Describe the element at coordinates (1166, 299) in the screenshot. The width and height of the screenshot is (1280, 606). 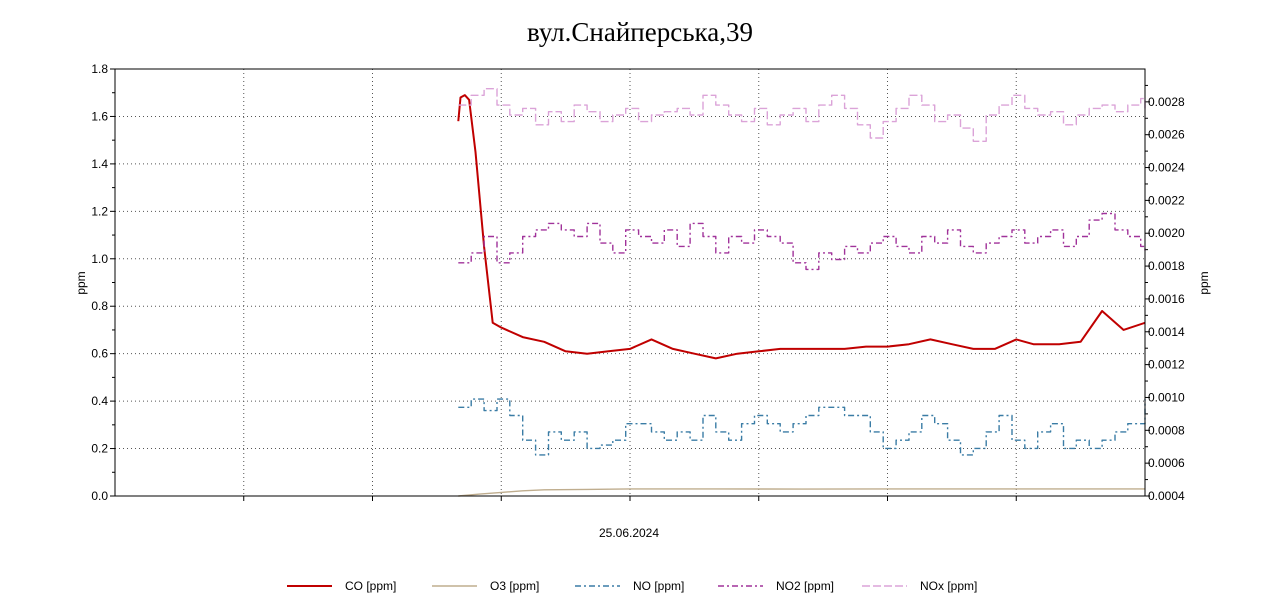
I see `y-right-tick-label: 0.0016` at that location.